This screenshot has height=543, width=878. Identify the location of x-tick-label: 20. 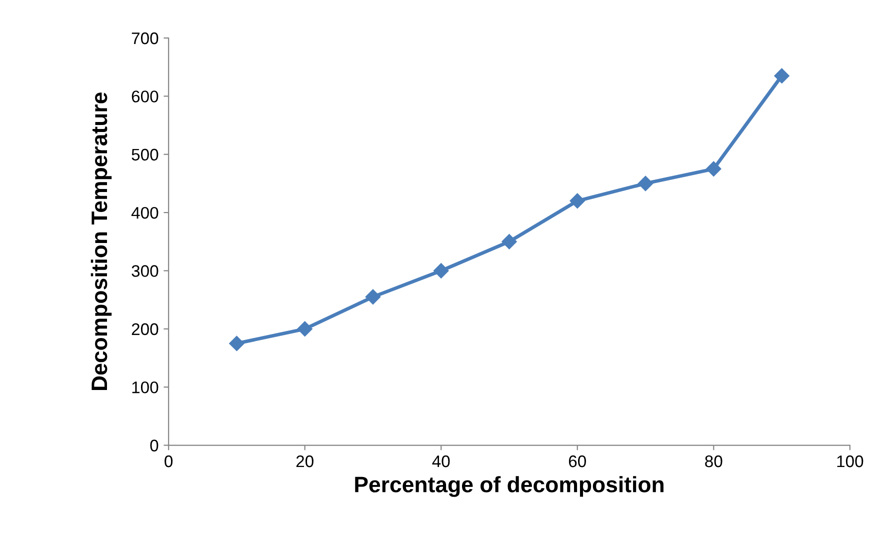
(305, 461).